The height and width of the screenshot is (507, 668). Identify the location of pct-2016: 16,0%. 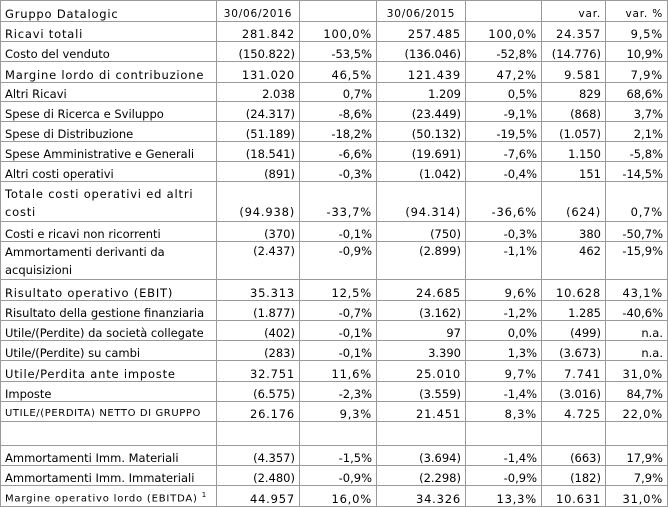
(338, 496).